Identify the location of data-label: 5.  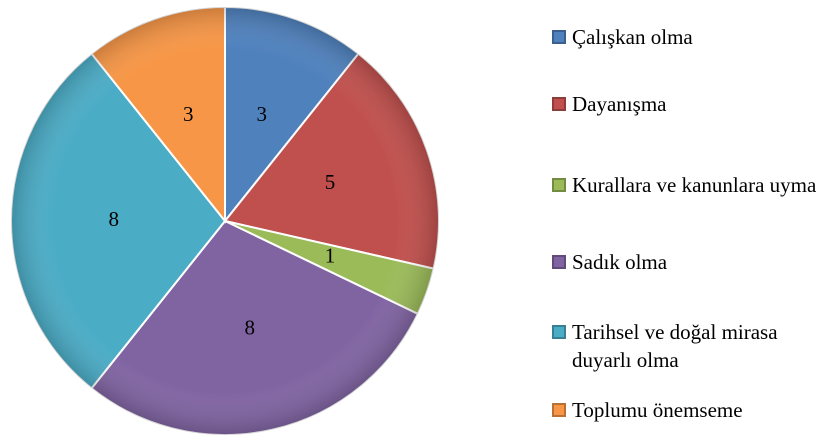
(330, 182).